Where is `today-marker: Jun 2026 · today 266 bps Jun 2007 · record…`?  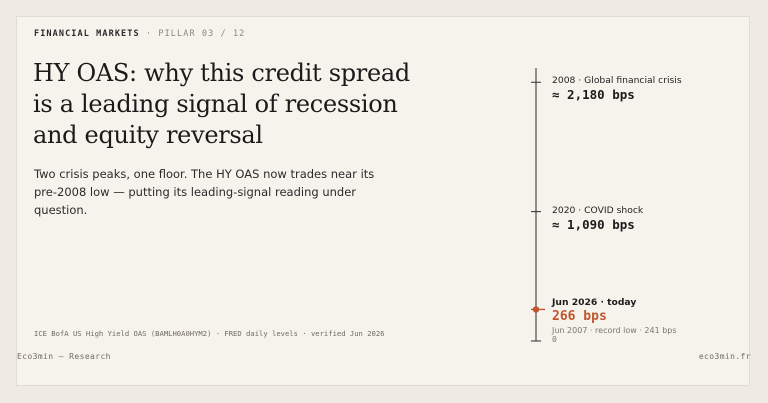
today-marker: Jun 2026 · today 266 bps Jun 2007 · record… is located at coordinates (614, 316).